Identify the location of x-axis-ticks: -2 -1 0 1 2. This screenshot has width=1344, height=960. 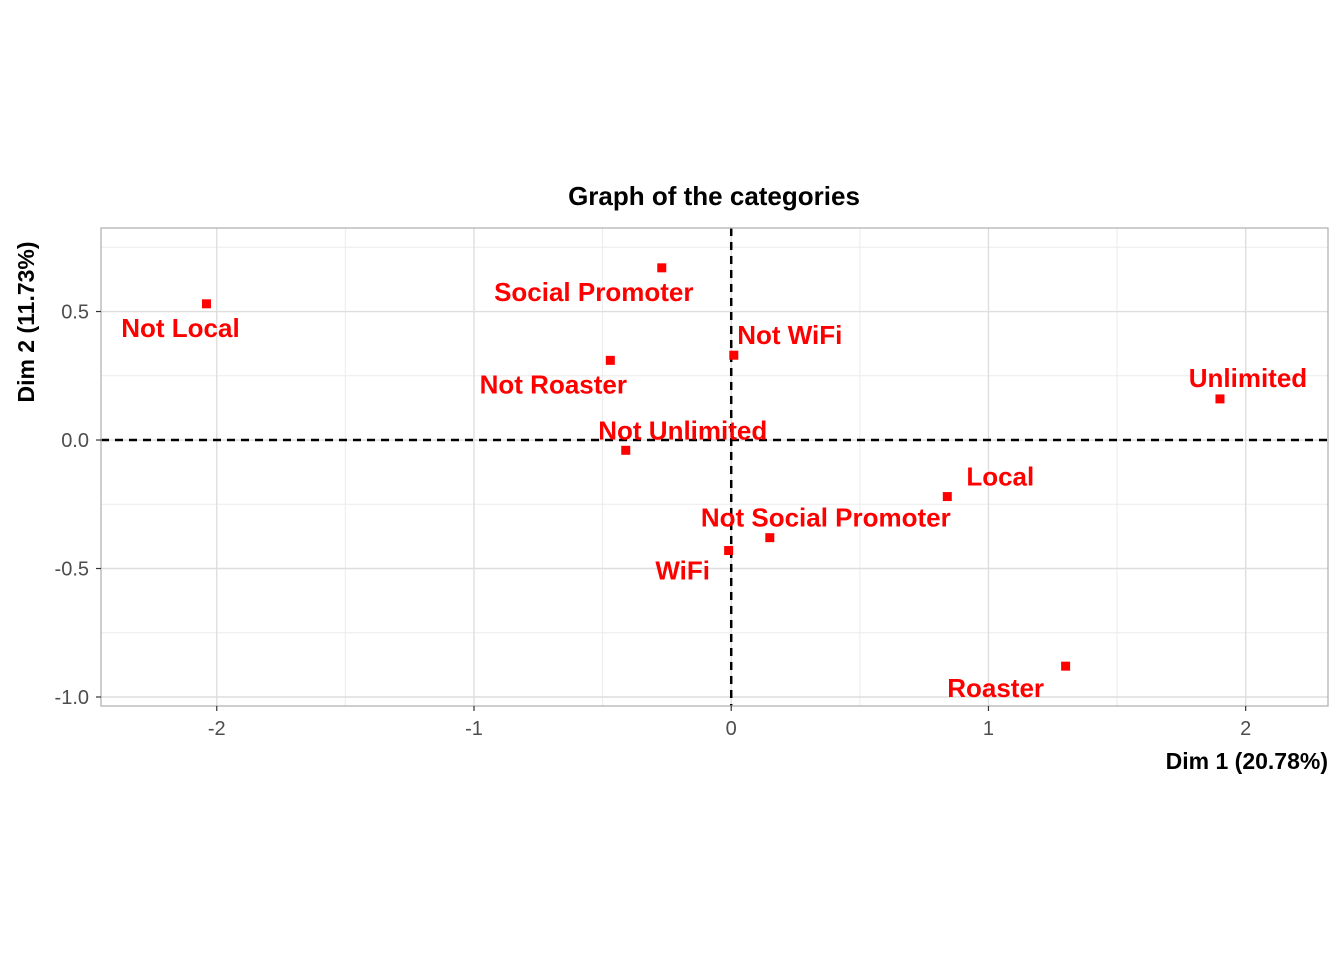
(729, 723).